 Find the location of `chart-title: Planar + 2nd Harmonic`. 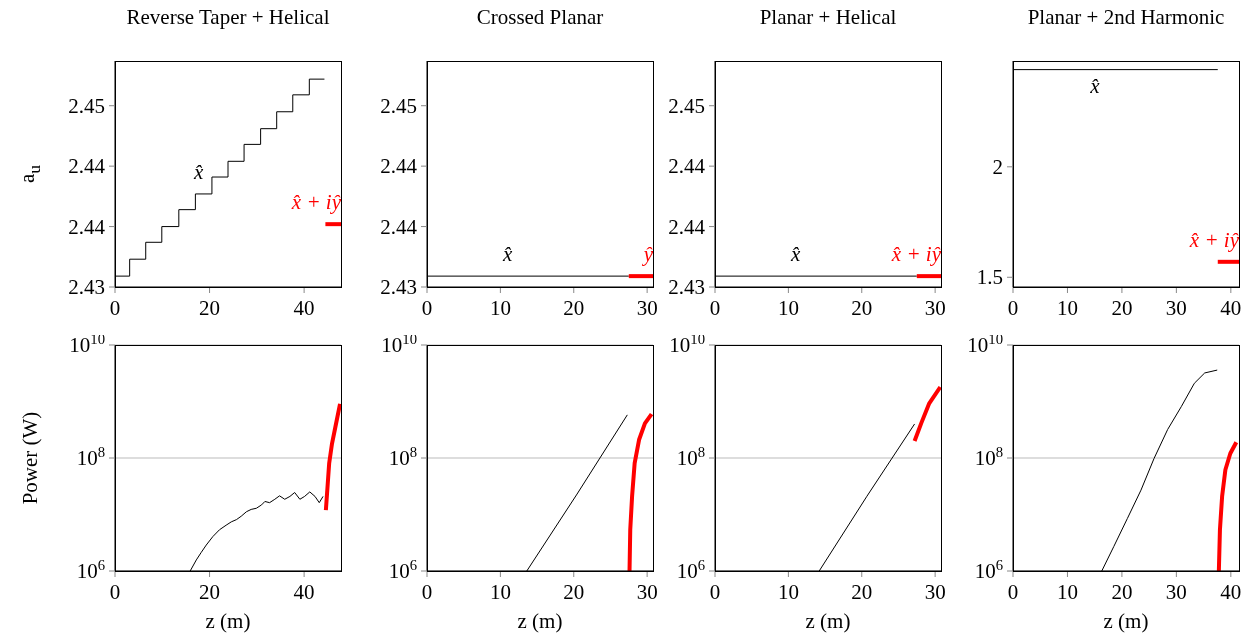

chart-title: Planar + 2nd Harmonic is located at coordinates (1126, 17).